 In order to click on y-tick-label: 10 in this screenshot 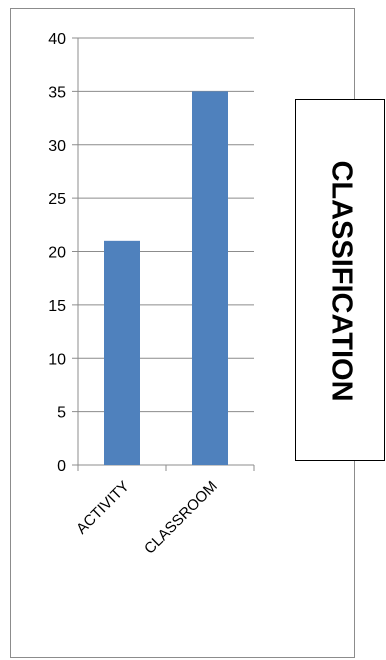, I will do `click(57, 359)`.